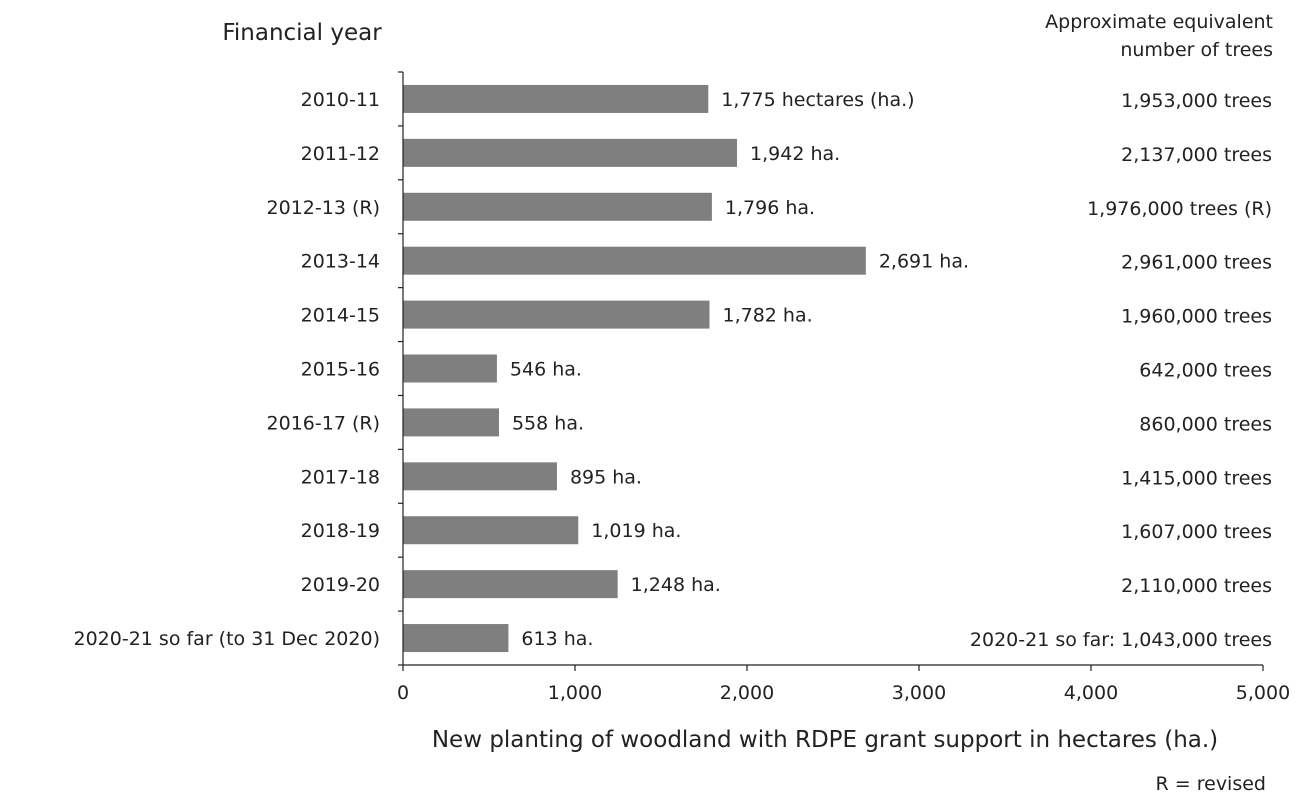 This screenshot has height=793, width=1305. Describe the element at coordinates (1196, 532) in the screenshot. I see `tree-count-label: 1,607,000 trees` at that location.